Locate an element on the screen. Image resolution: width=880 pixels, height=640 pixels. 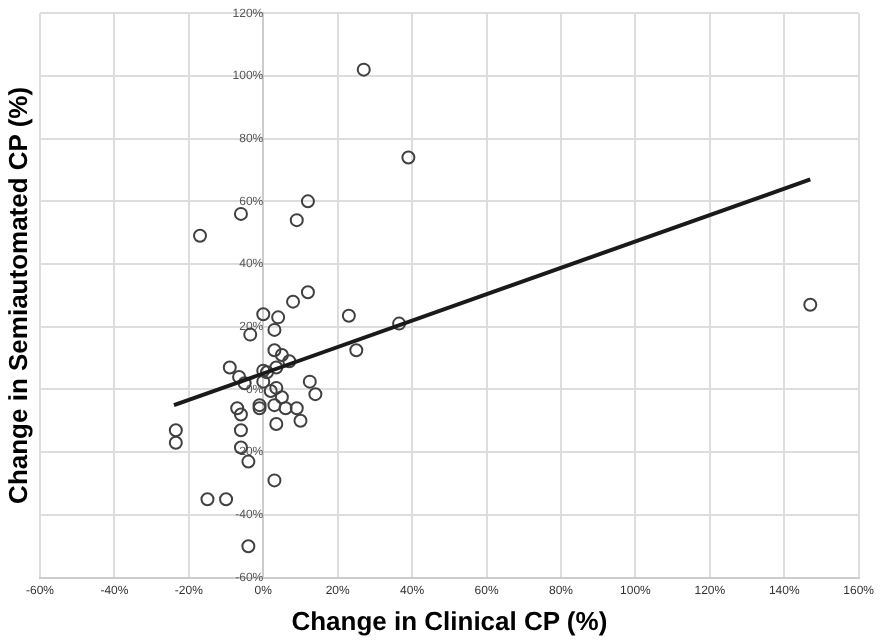
y-axis-title: Change in Semiautomated CP (%) is located at coordinates (18, 295).